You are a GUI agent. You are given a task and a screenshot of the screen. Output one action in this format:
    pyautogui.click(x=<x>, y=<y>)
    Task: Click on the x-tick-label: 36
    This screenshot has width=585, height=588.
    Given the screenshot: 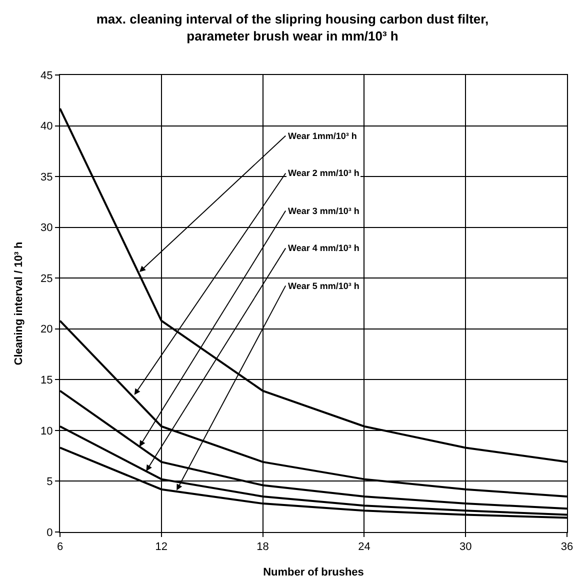 What is the action you would take?
    pyautogui.click(x=567, y=547)
    